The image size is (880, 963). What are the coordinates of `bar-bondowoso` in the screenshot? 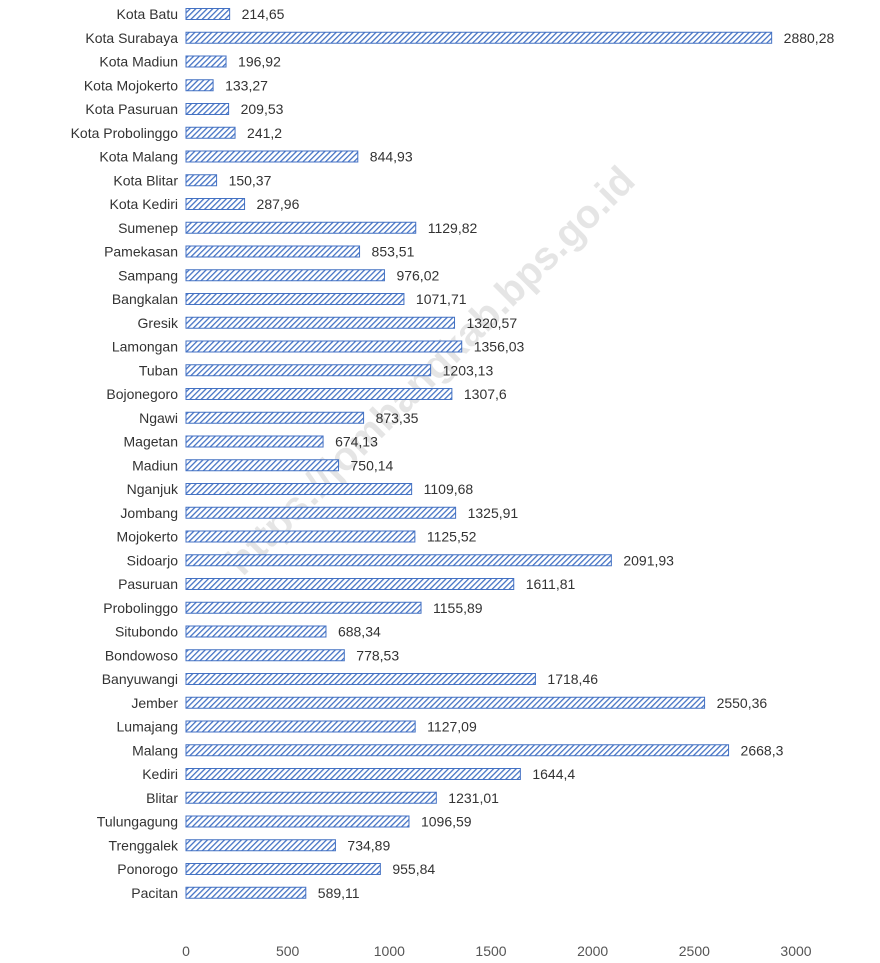 It's located at (265, 655).